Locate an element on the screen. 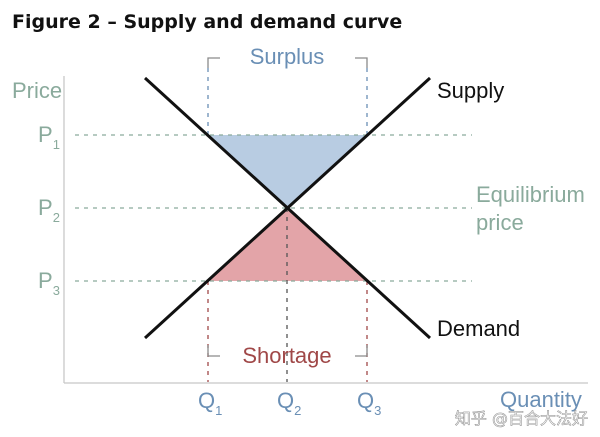  equilibrium-label-line1: Equilibrium is located at coordinates (530, 194).